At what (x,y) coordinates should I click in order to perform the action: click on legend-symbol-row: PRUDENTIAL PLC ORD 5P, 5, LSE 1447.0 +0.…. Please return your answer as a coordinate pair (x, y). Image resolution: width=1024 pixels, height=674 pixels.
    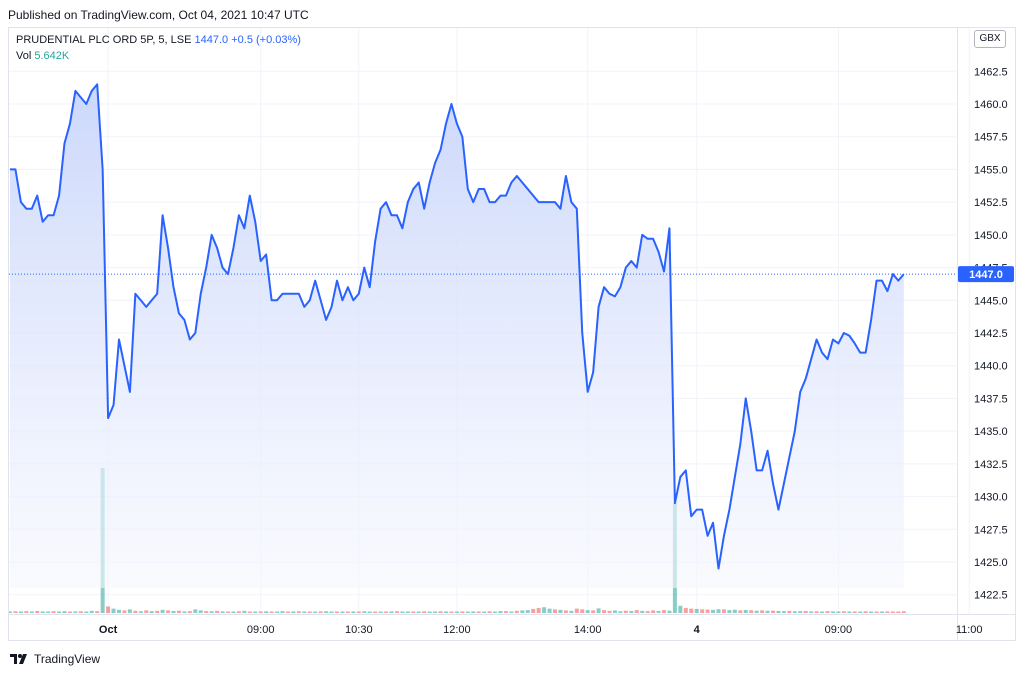
    Looking at the image, I should click on (158, 40).